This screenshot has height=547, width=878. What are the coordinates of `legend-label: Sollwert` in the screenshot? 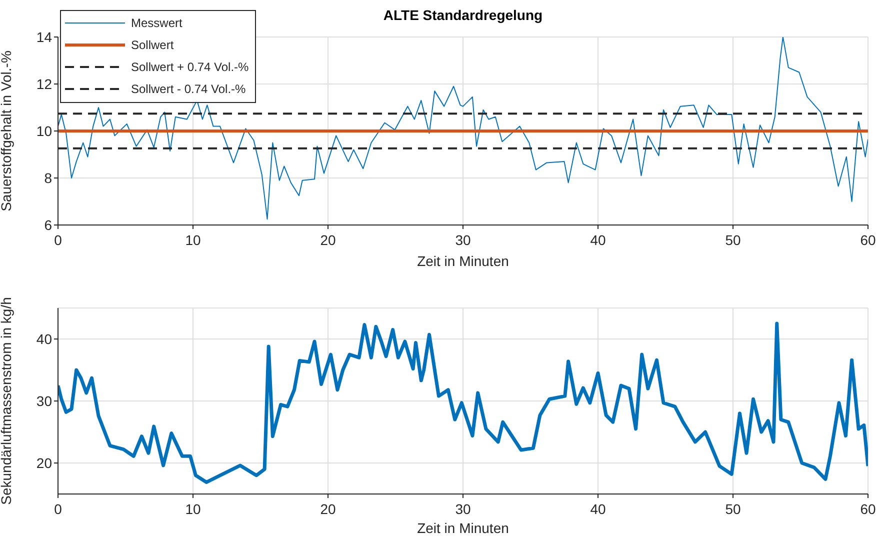 It's located at (152, 45).